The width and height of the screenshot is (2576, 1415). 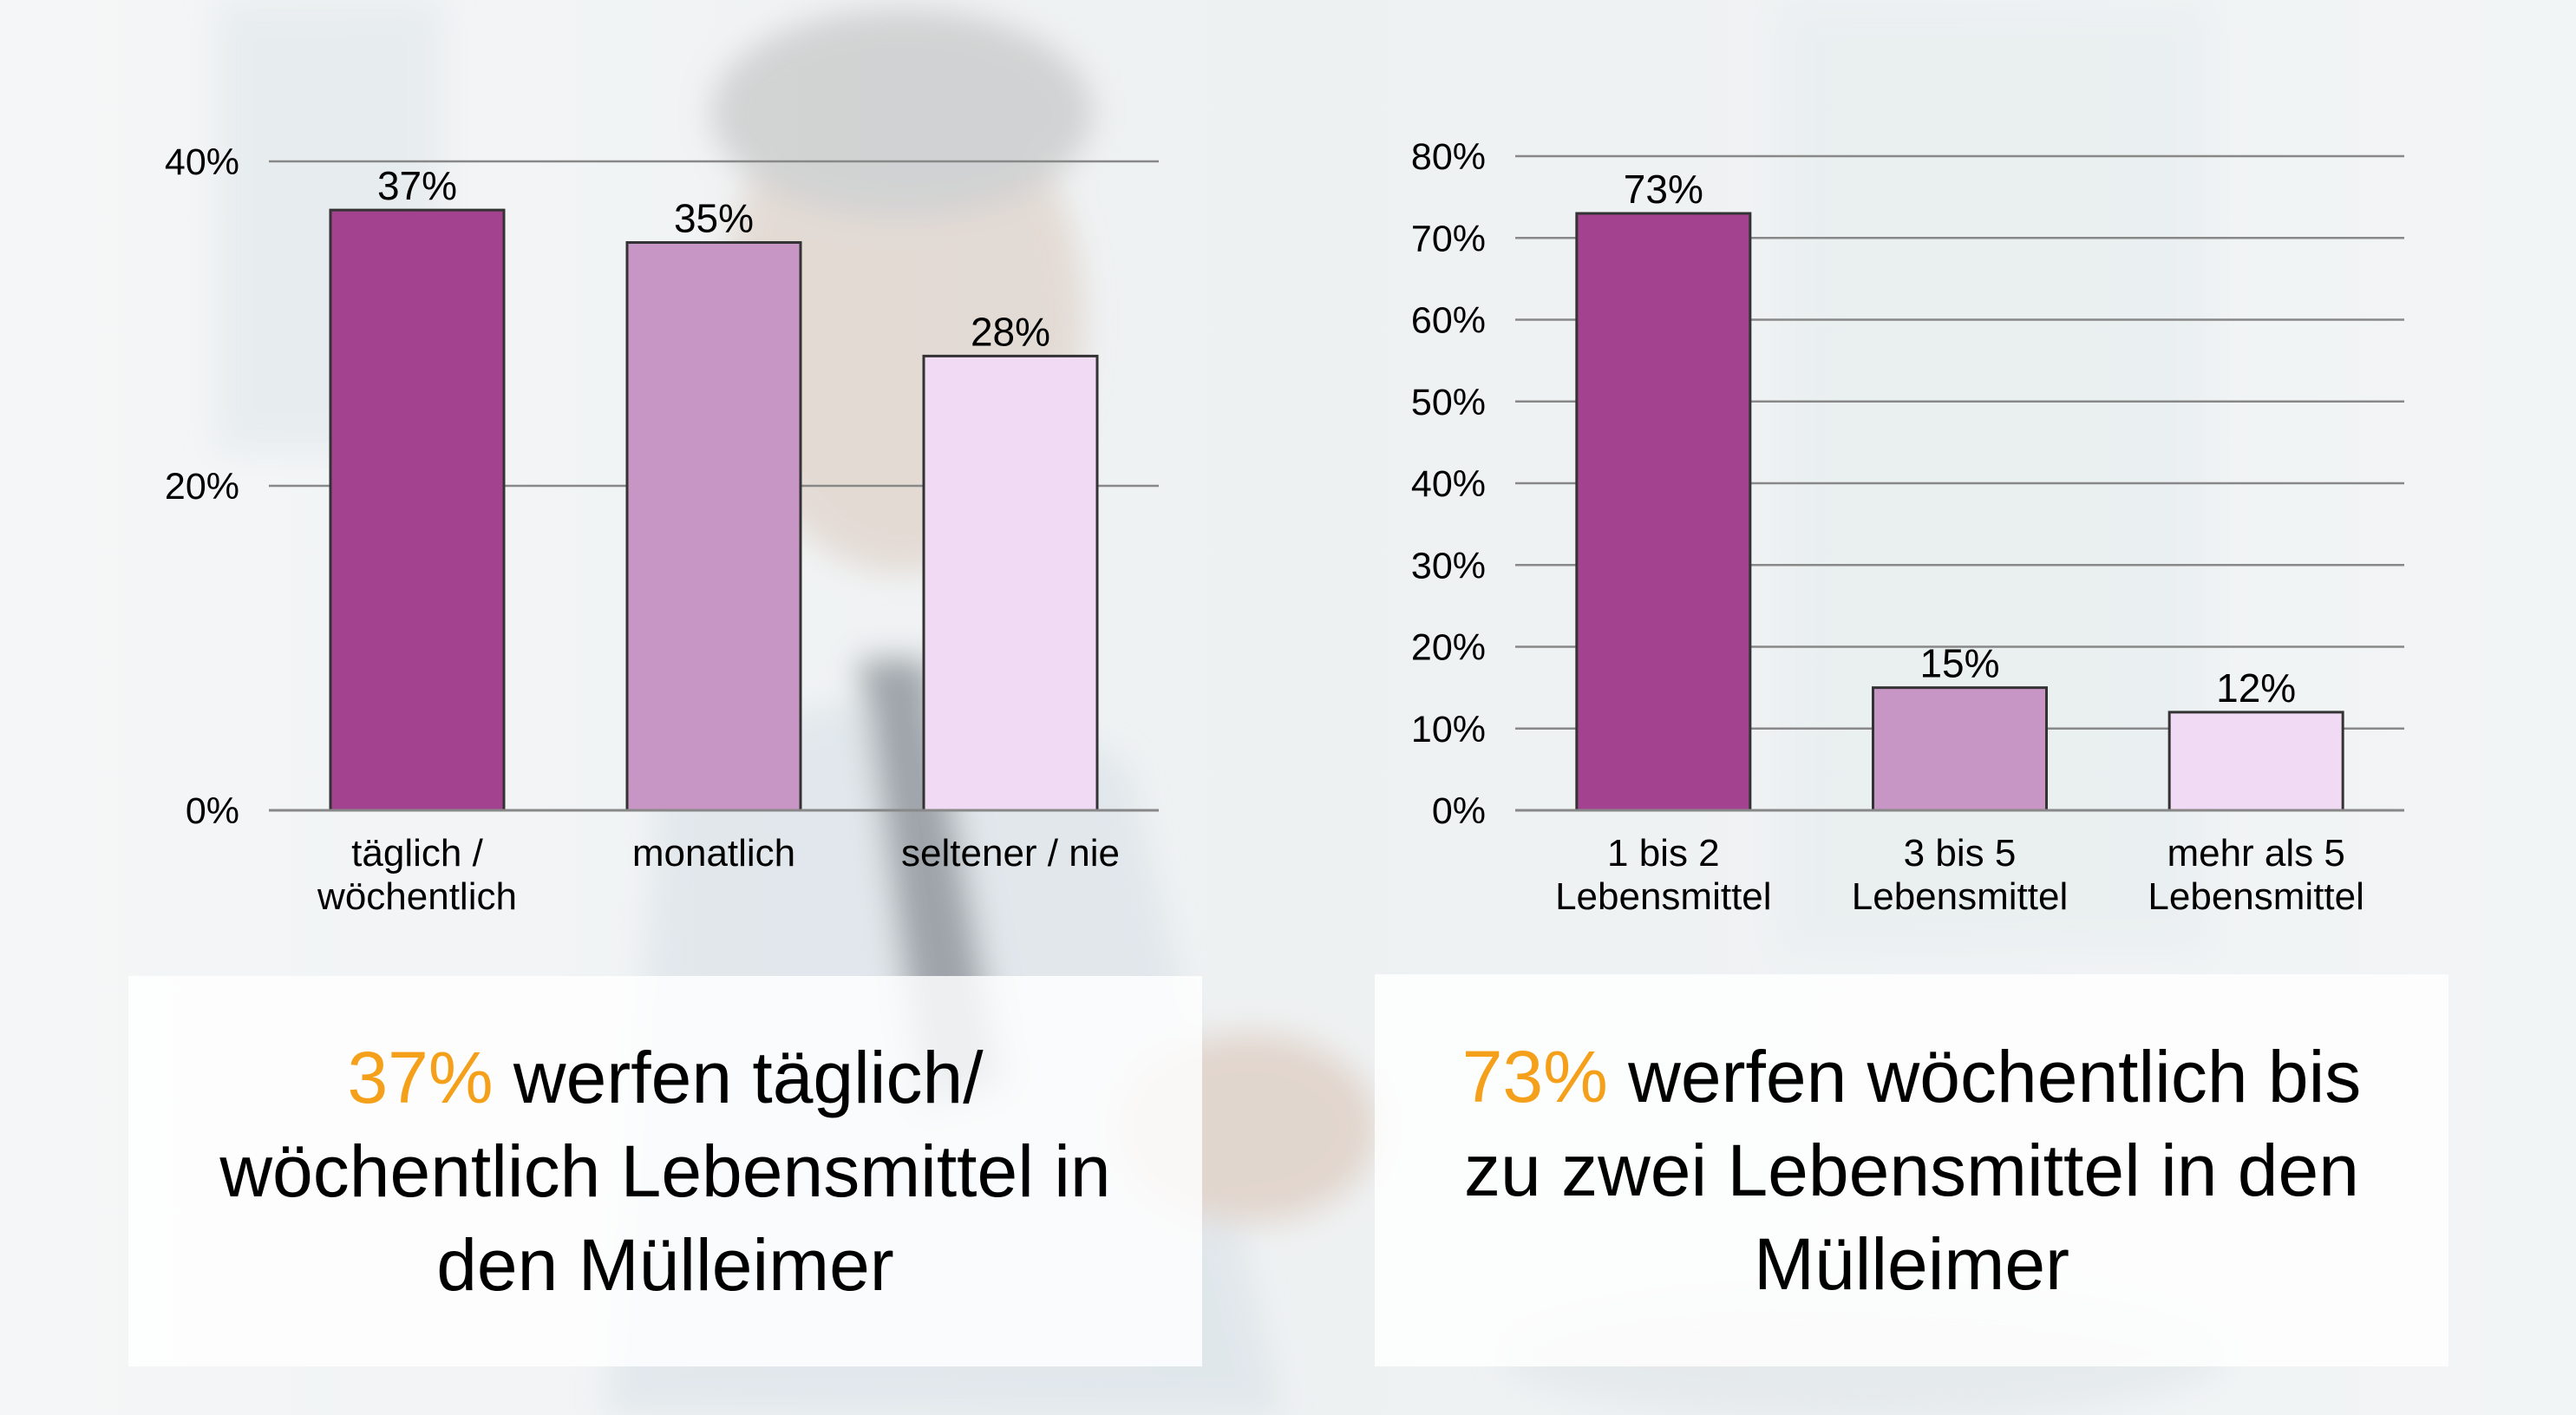 What do you see at coordinates (1534, 1076) in the screenshot?
I see `caption-right-highlight: 73%` at bounding box center [1534, 1076].